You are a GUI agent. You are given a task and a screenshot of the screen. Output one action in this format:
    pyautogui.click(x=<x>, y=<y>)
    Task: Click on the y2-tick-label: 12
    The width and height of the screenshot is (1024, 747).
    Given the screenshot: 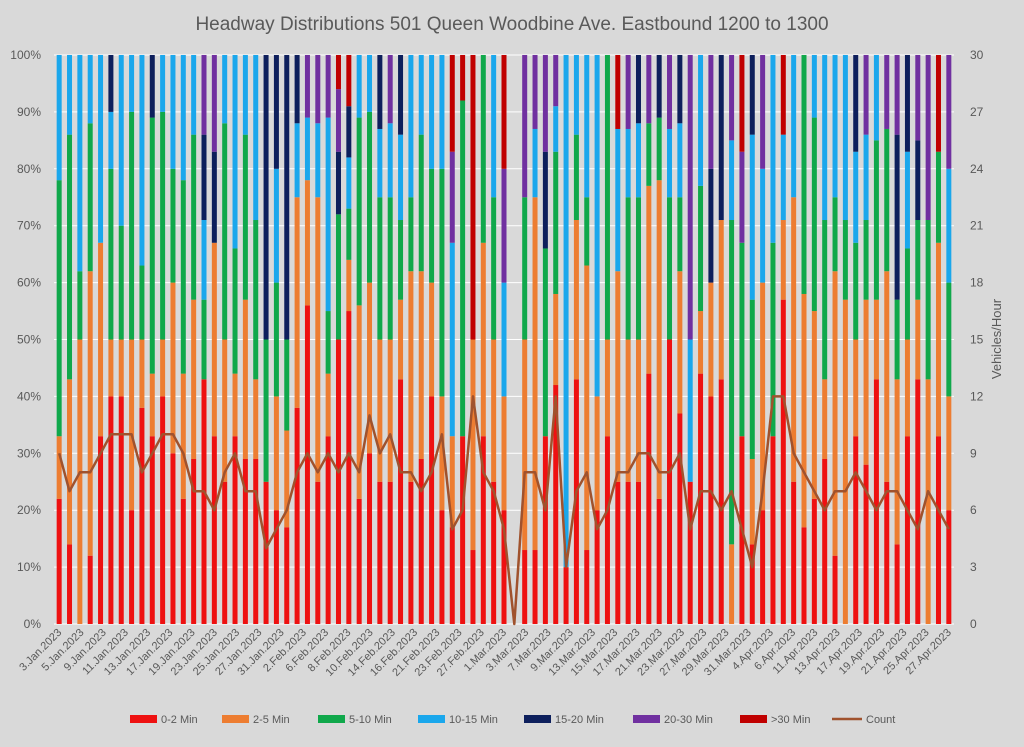 What is the action you would take?
    pyautogui.click(x=977, y=396)
    